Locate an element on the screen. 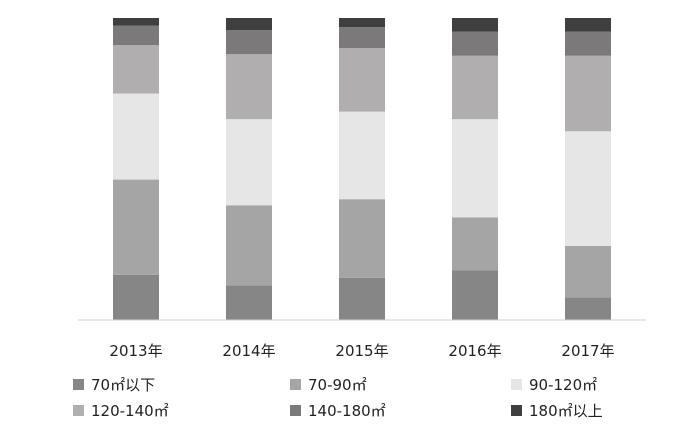 The height and width of the screenshot is (434, 700). x-tick-labels: 2013年 2014年 2015年 2016年 2017年 is located at coordinates (361, 351).